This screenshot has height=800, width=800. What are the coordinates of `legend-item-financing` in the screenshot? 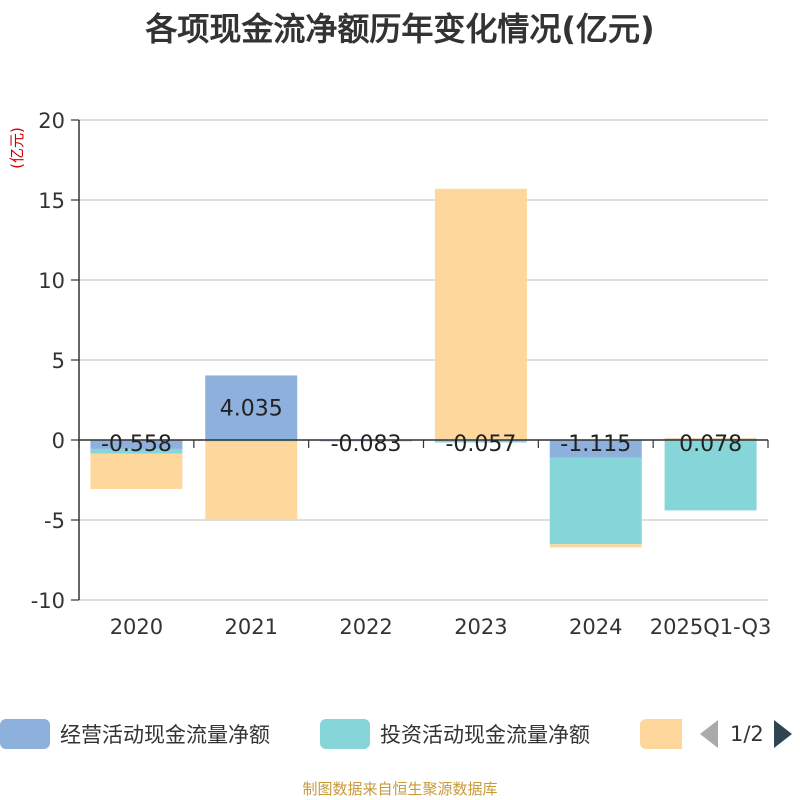 It's located at (666, 734).